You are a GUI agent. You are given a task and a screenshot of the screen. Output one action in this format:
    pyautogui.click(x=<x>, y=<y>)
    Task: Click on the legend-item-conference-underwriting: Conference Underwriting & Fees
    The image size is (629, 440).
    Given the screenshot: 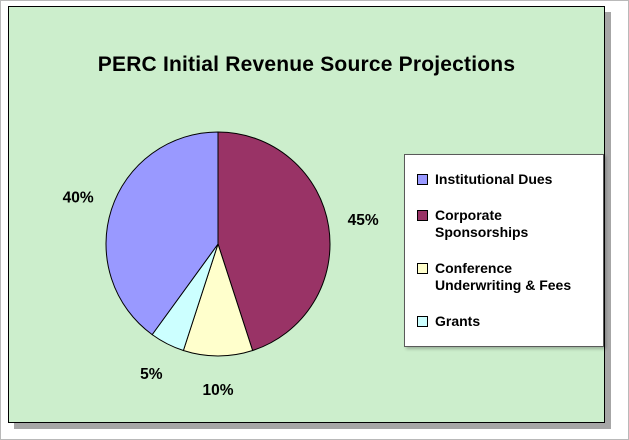 What is the action you would take?
    pyautogui.click(x=505, y=277)
    